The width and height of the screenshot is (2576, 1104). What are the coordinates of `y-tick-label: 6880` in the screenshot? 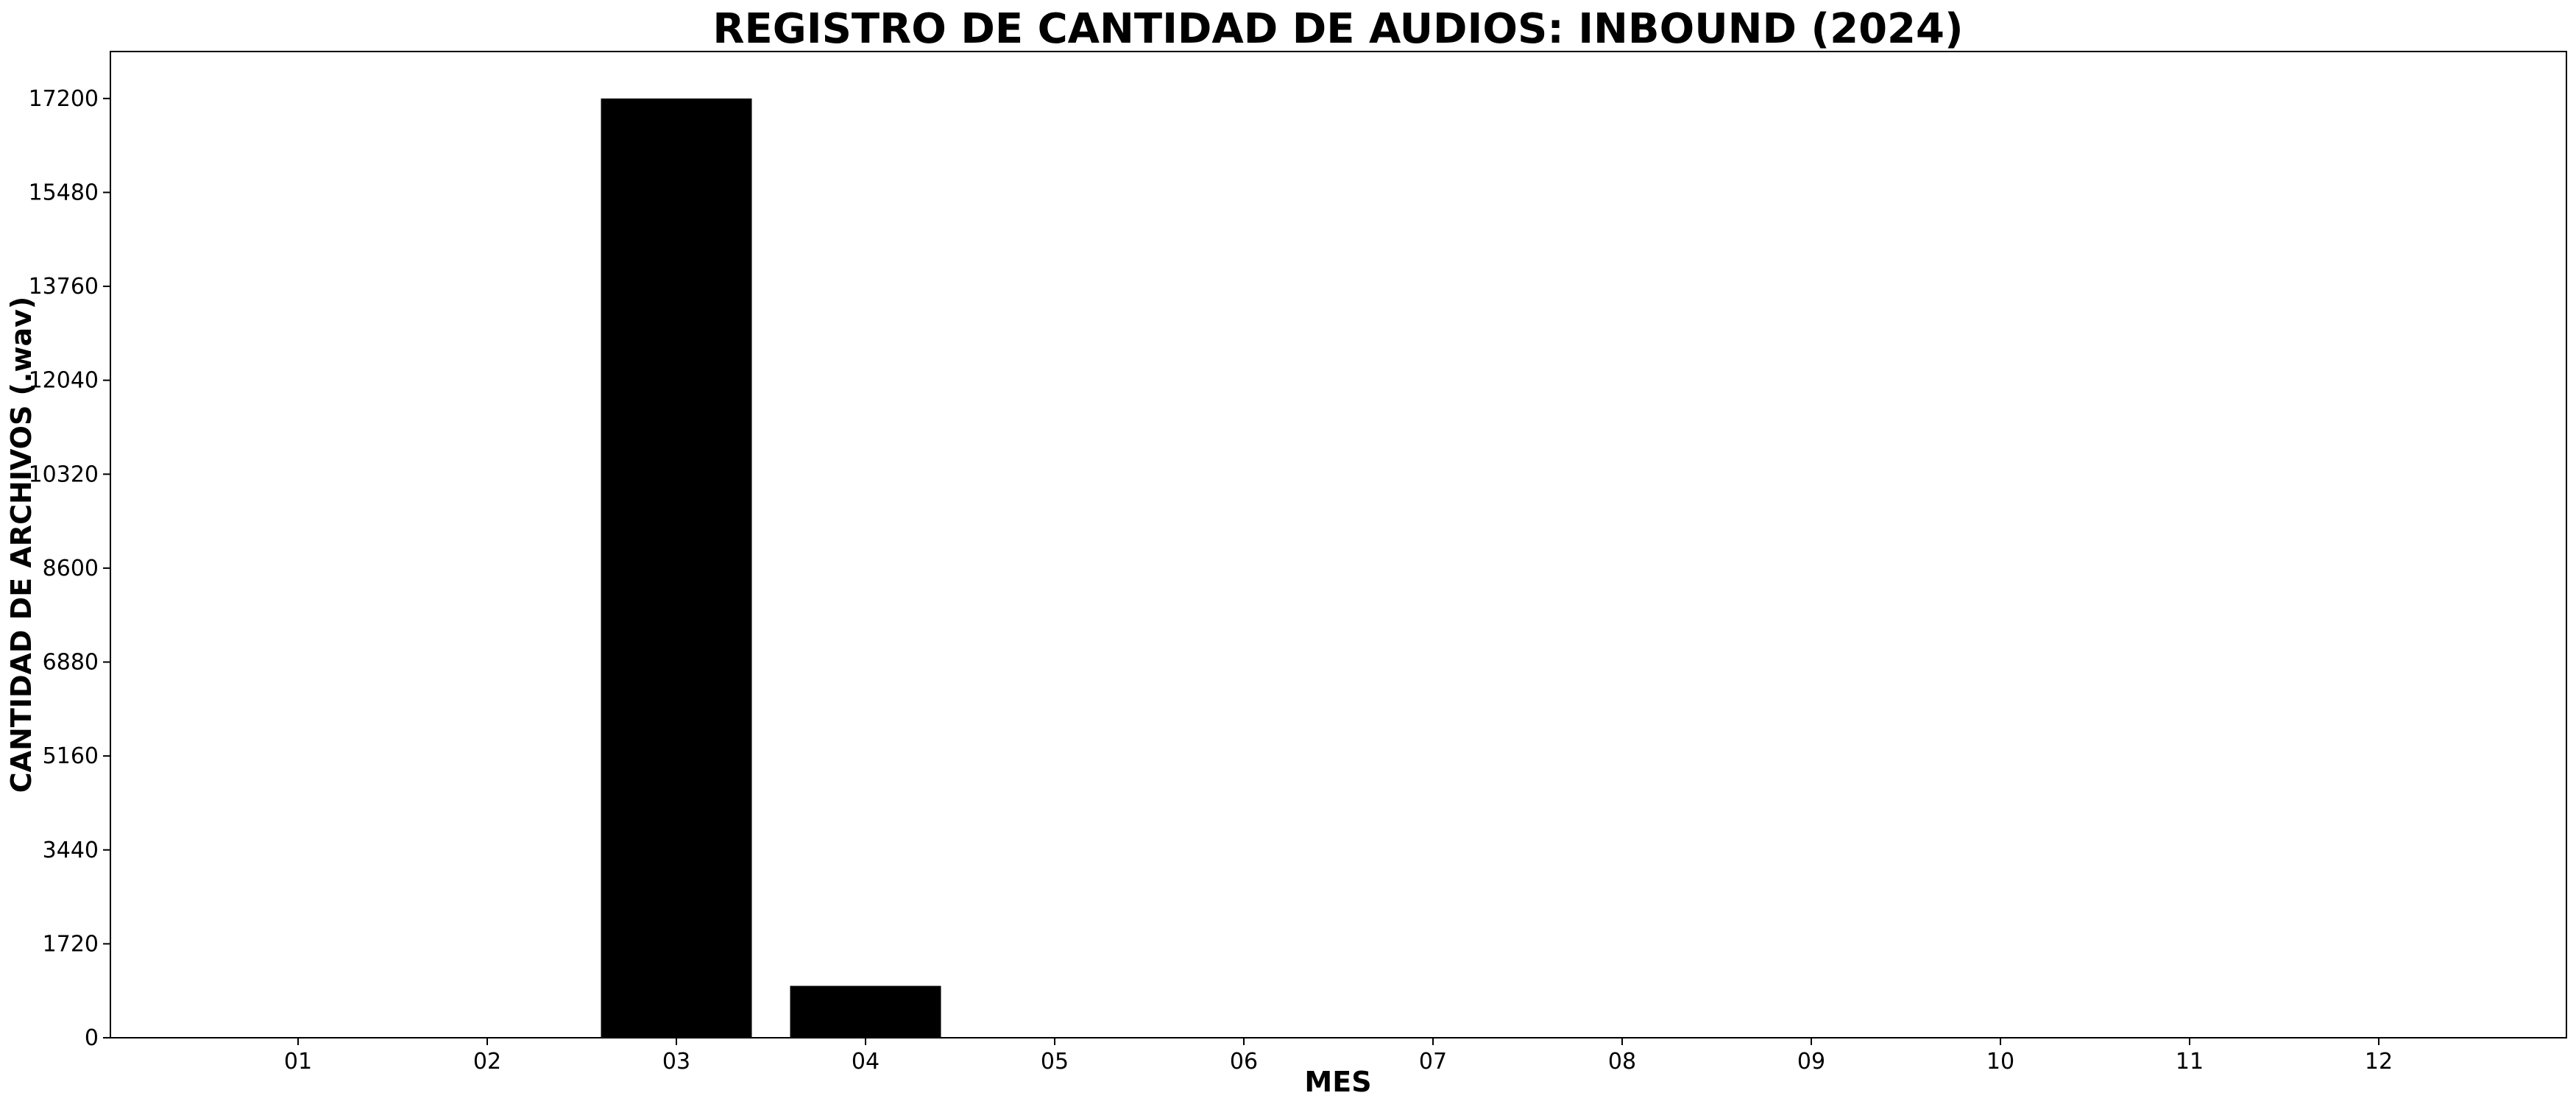 It's located at (71, 663).